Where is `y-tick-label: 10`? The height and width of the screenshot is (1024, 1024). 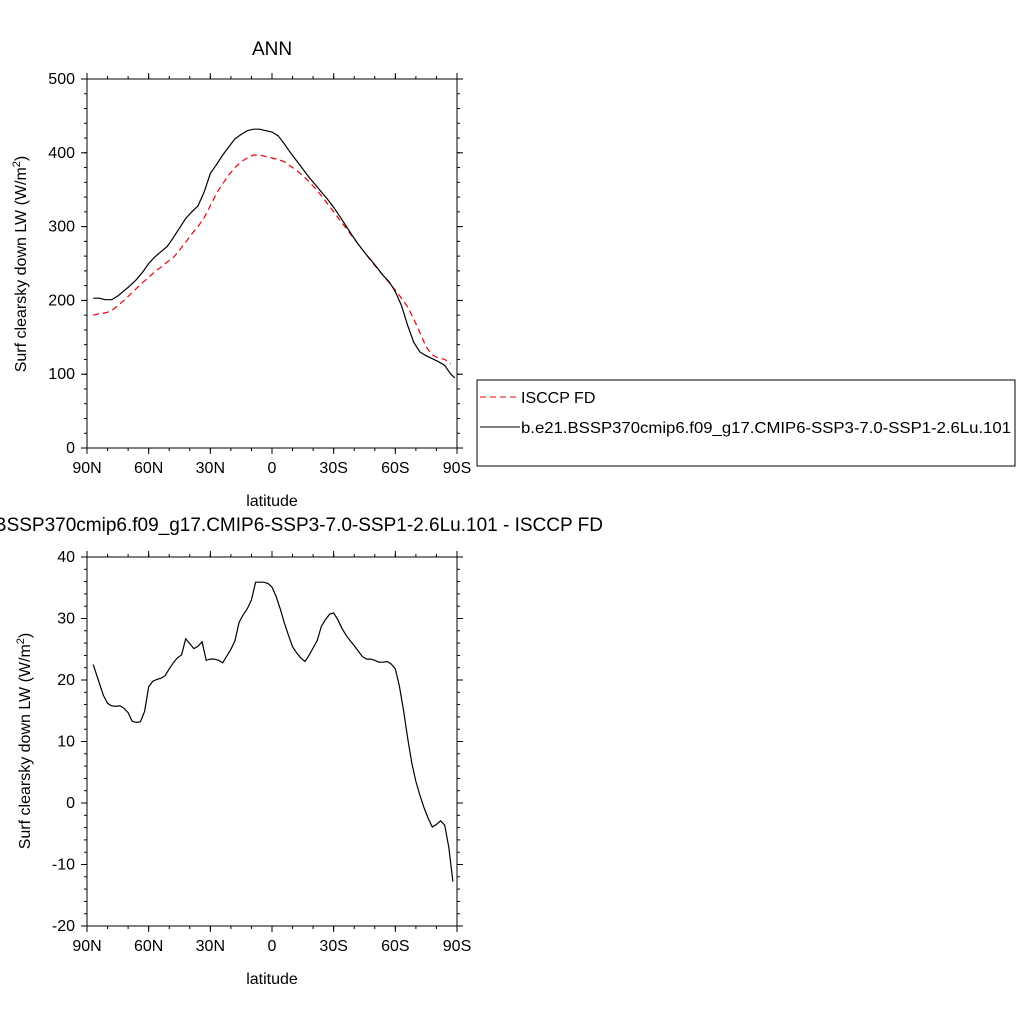
y-tick-label: 10 is located at coordinates (66, 742).